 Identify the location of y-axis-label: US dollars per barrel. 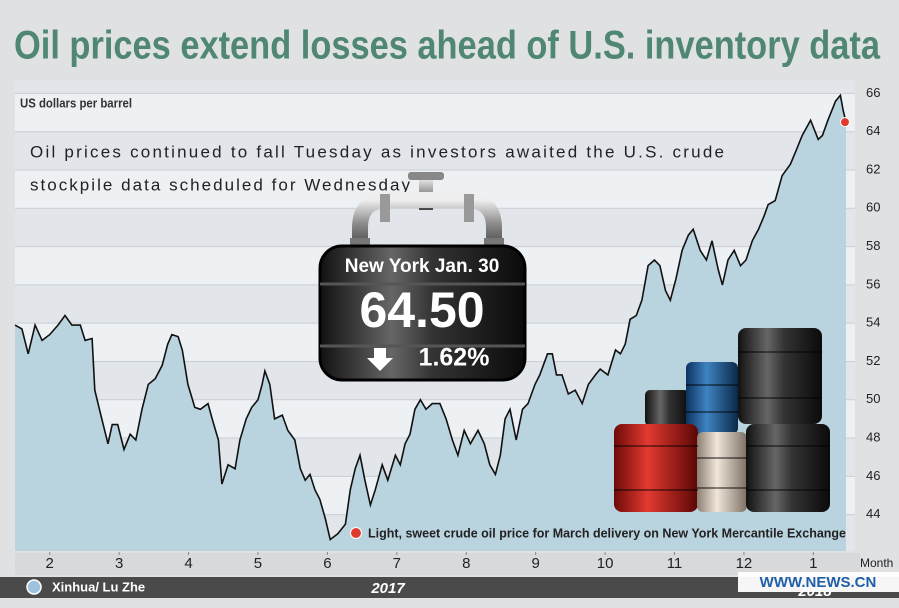
(76, 102).